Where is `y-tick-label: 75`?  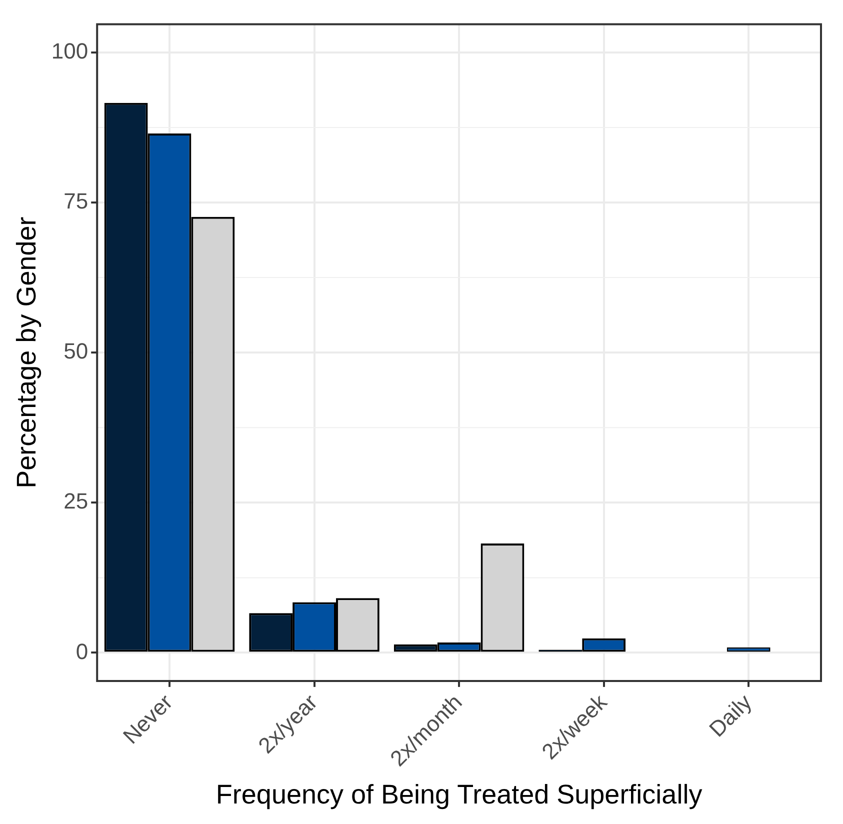
y-tick-label: 75 is located at coordinates (76, 201).